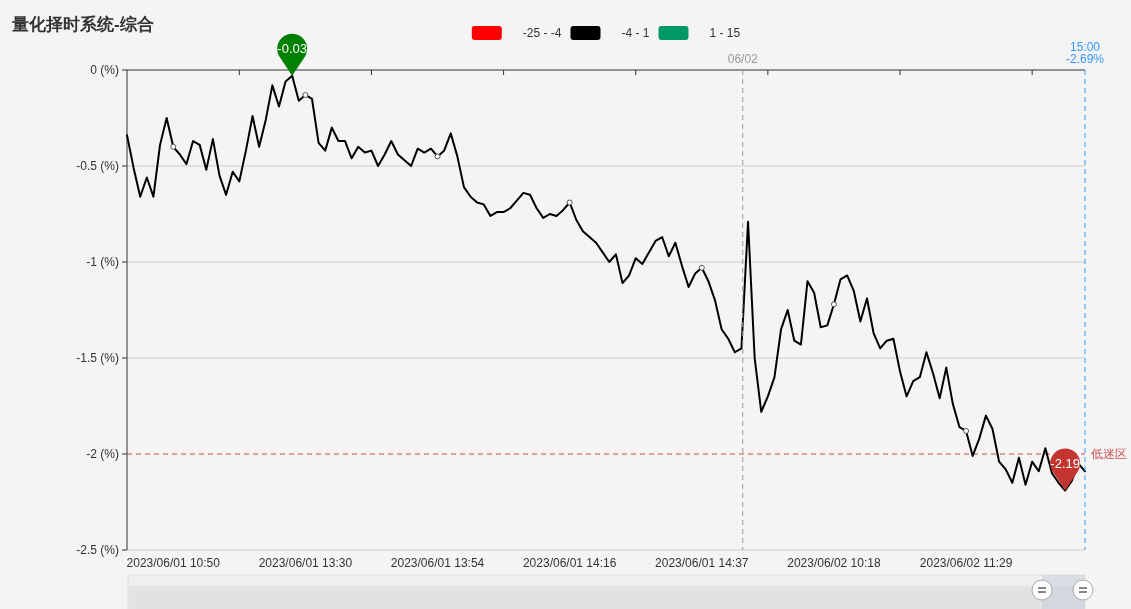 This screenshot has height=609, width=1131. Describe the element at coordinates (102, 262) in the screenshot. I see `y-tick-label: -1 (%)` at that location.